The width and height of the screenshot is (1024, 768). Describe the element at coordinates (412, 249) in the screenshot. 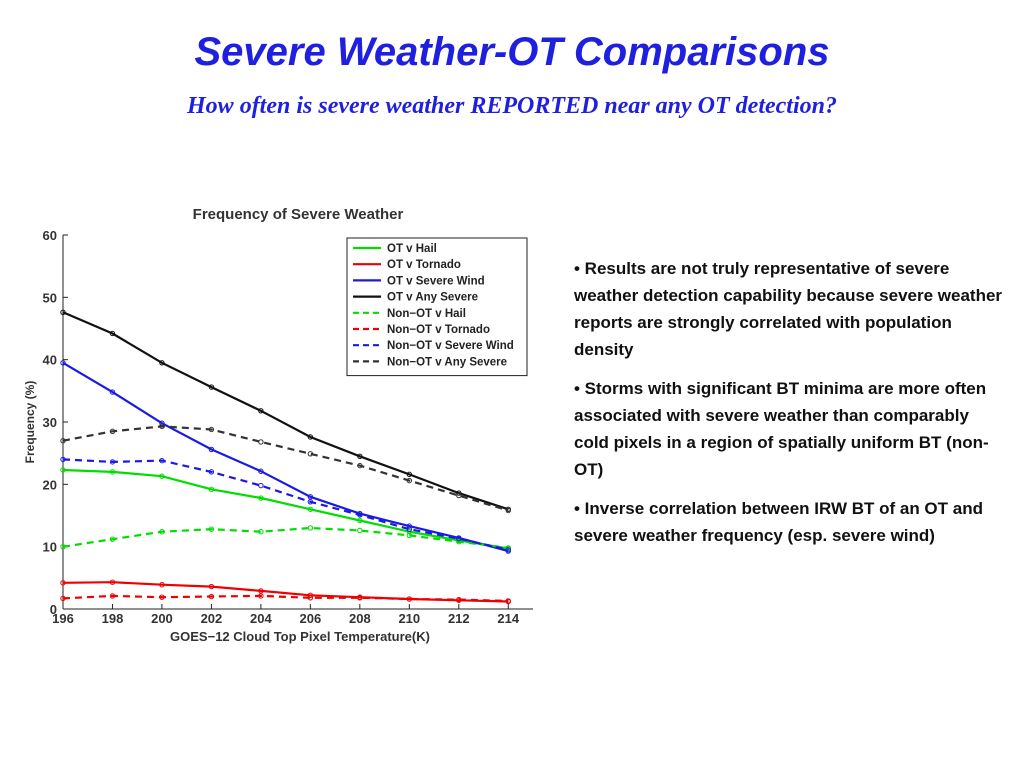

I see `legend-label: OT v Hail` at that location.